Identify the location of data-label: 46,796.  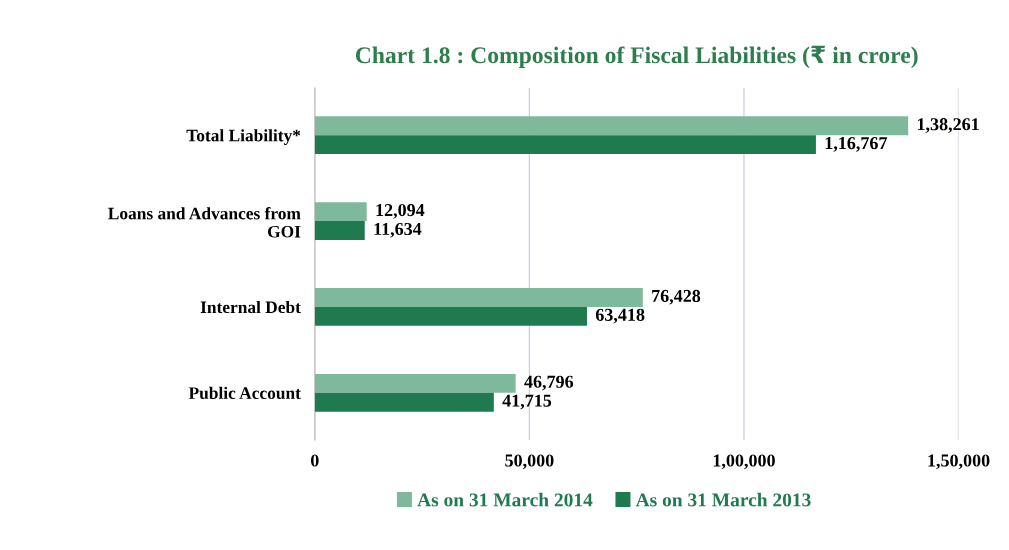
(549, 383).